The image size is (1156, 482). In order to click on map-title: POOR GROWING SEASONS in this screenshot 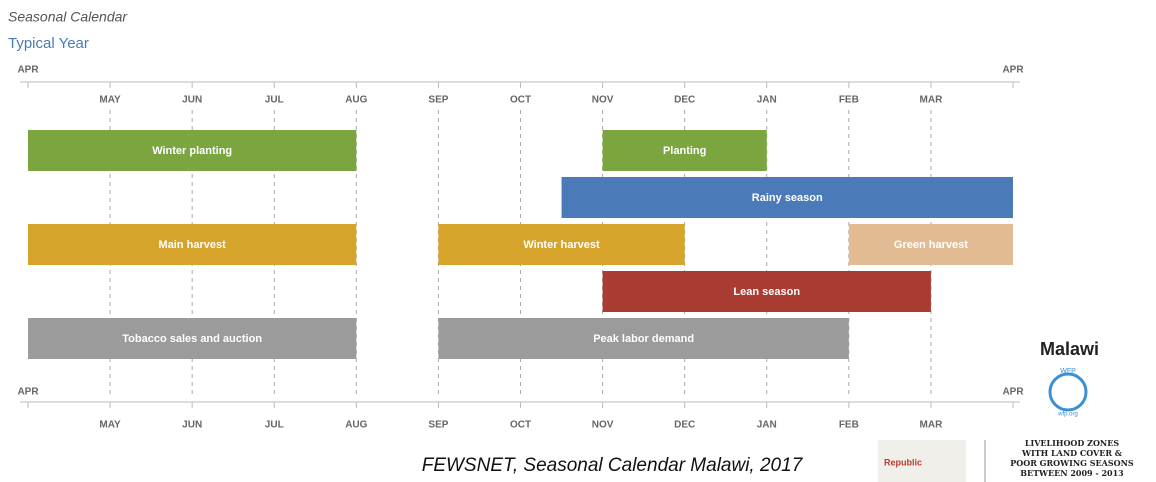, I will do `click(1072, 463)`.